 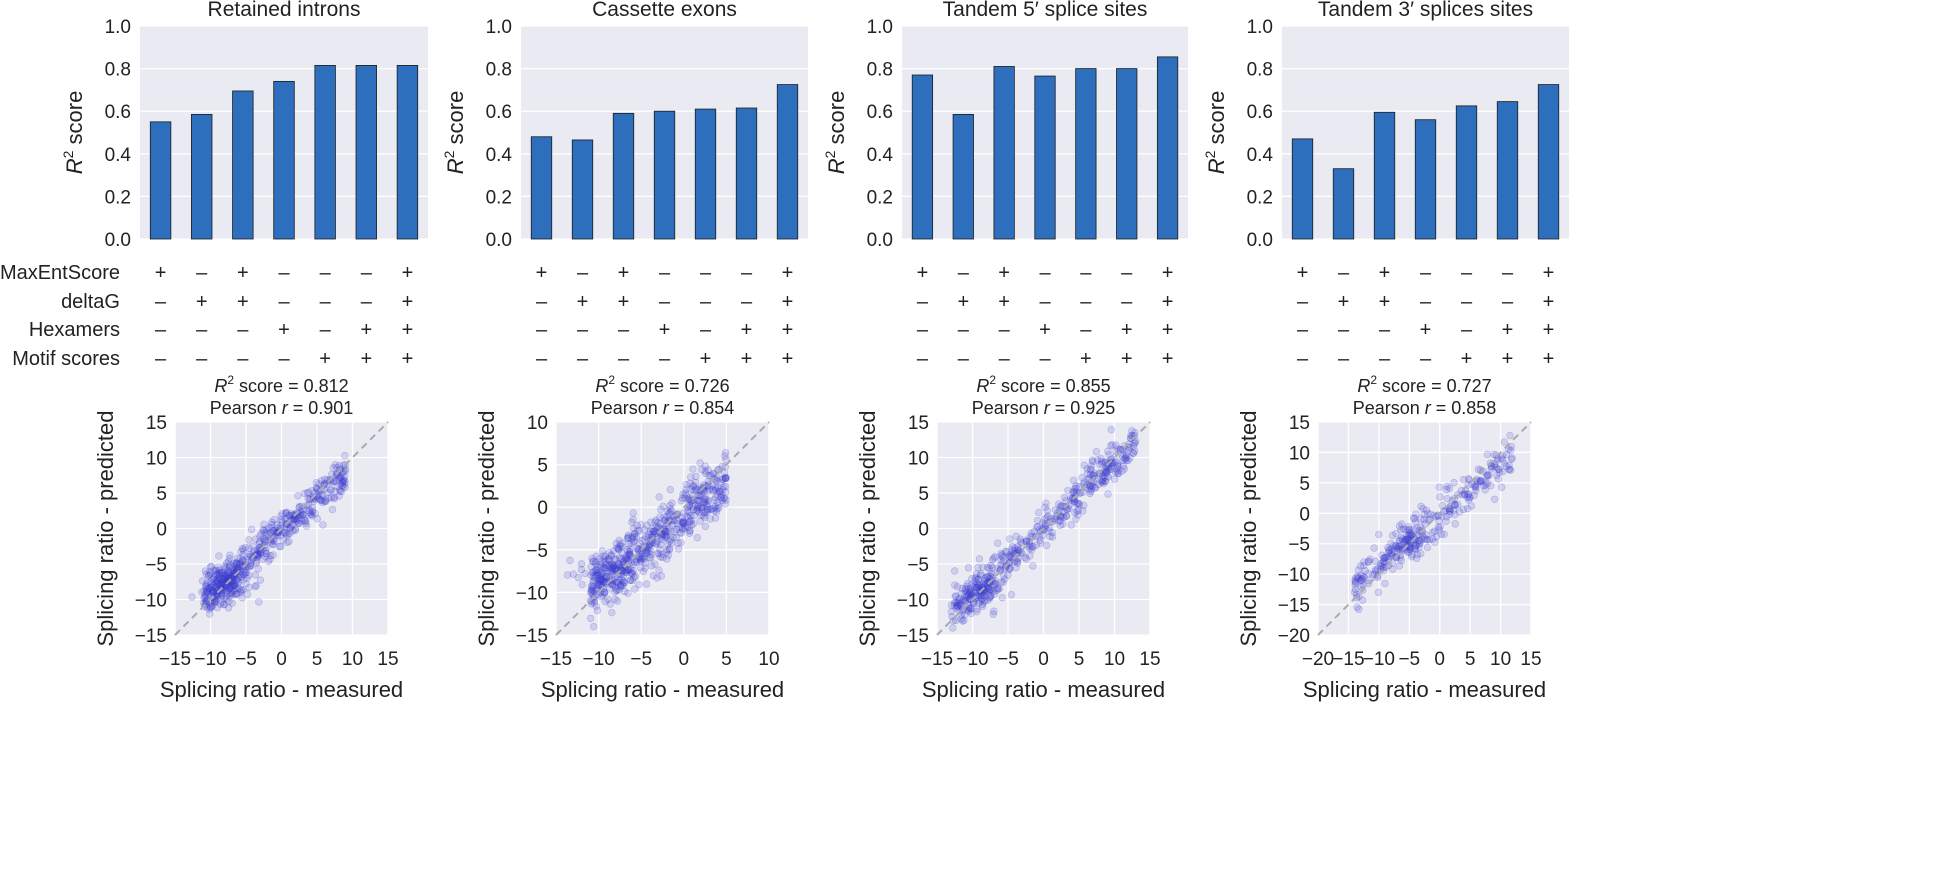 I want to click on scatter-xtick-label: −5, so click(x=641, y=659).